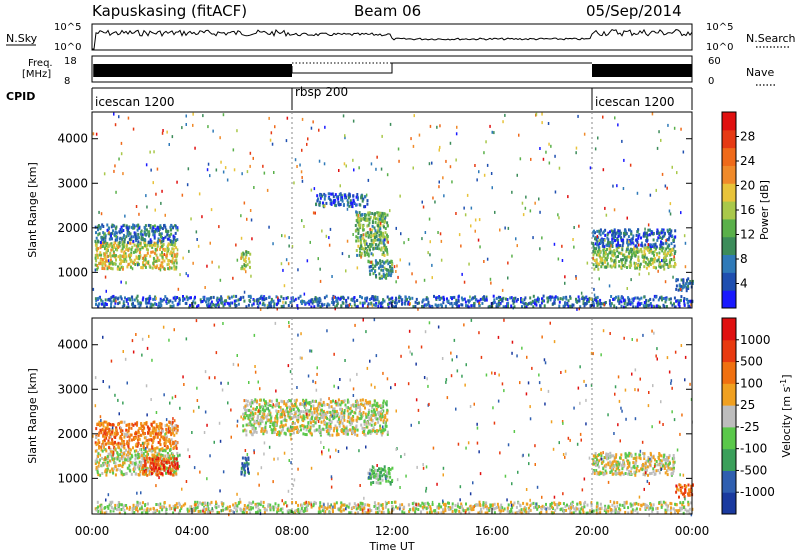 This screenshot has width=800, height=554. What do you see at coordinates (392, 37) in the screenshot?
I see `nsky-panel` at bounding box center [392, 37].